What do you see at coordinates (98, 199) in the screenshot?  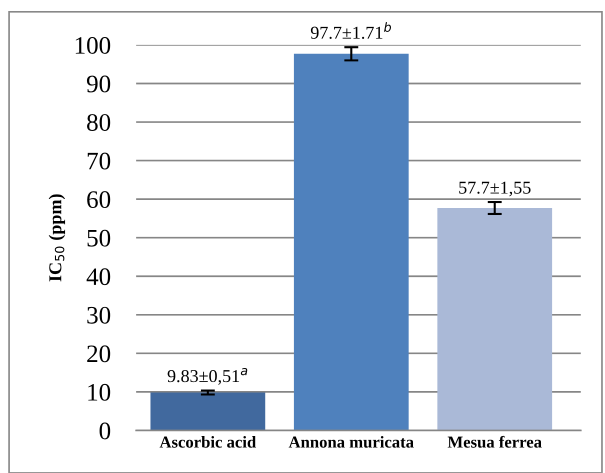 I see `y-tick-label: 60` at bounding box center [98, 199].